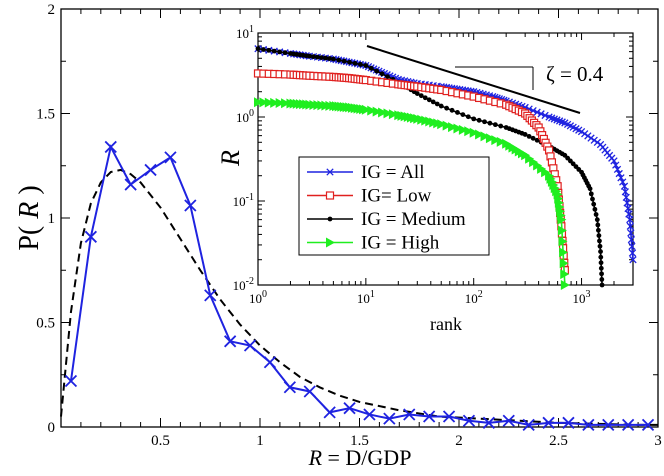  Describe the element at coordinates (366, 457) in the screenshot. I see `main-x-label-suffix: = D/GDP` at that location.